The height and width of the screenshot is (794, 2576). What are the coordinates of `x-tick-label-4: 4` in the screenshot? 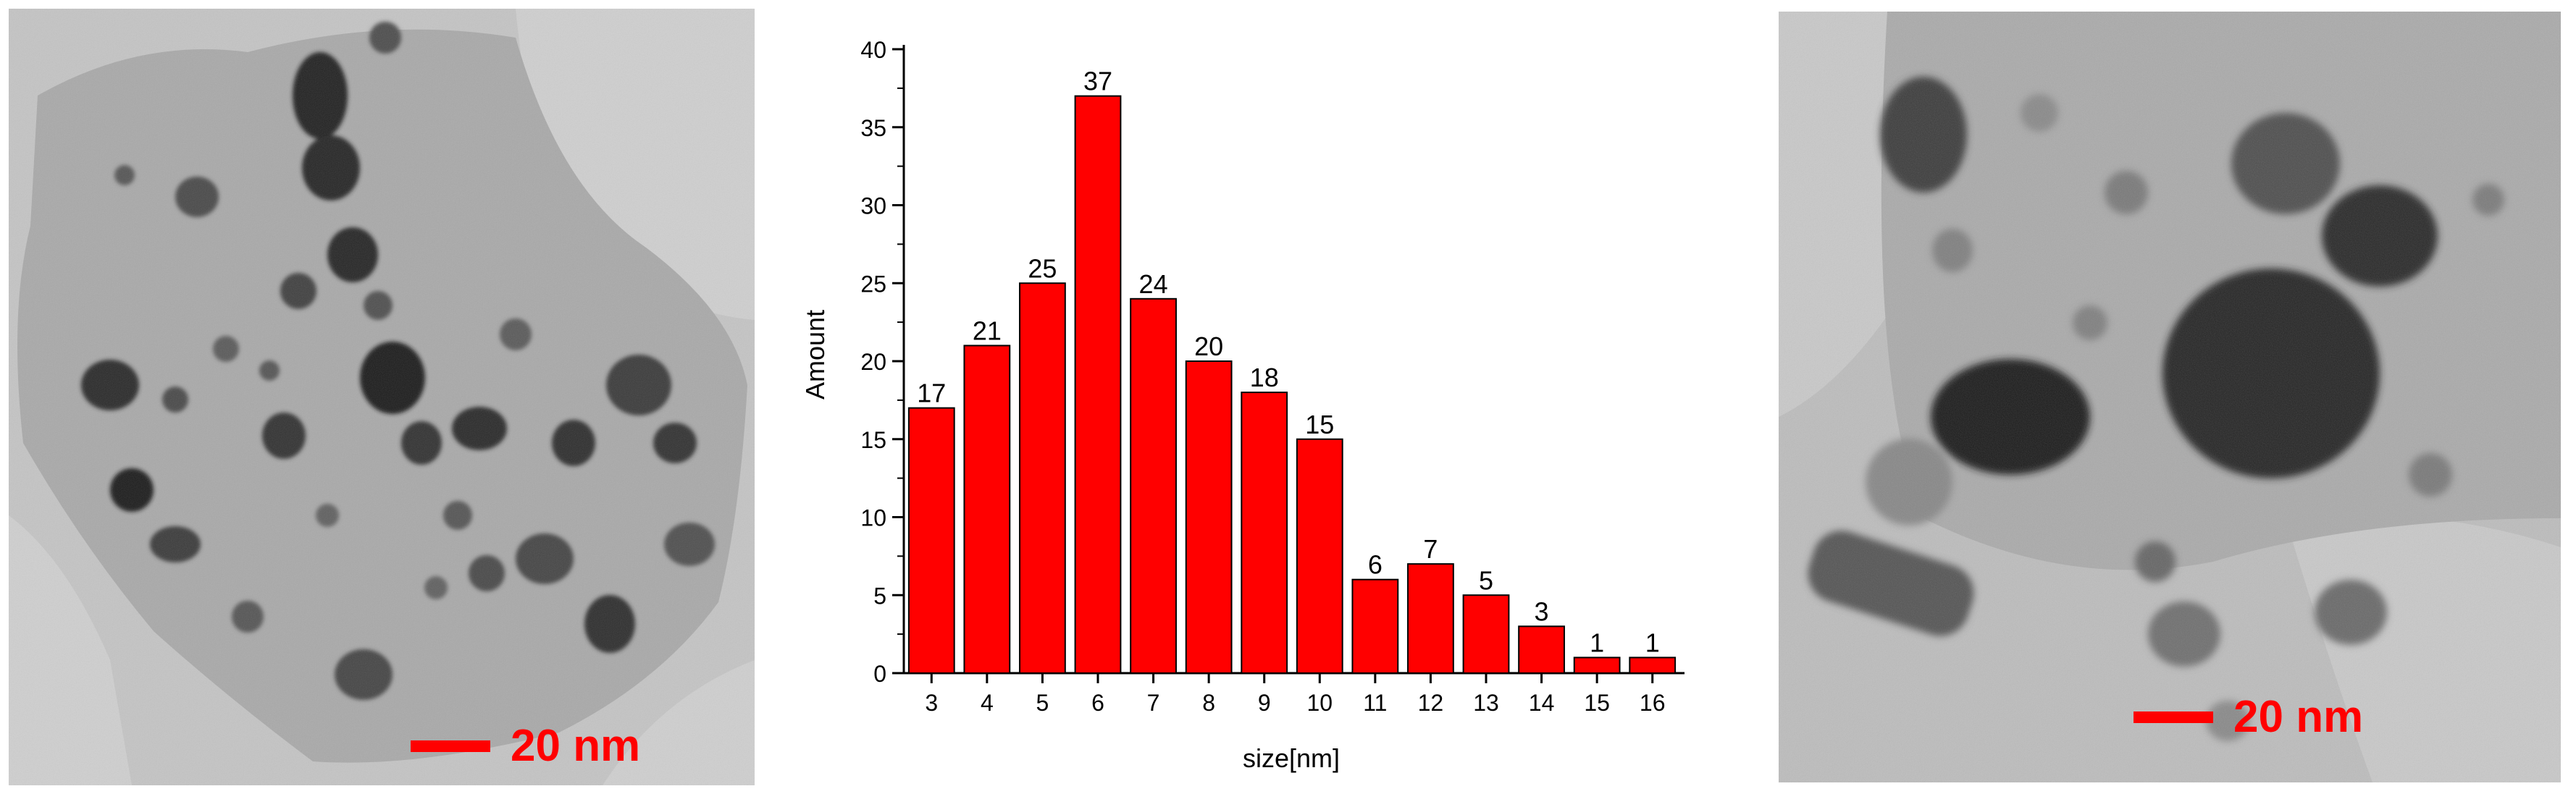 It's located at (987, 703).